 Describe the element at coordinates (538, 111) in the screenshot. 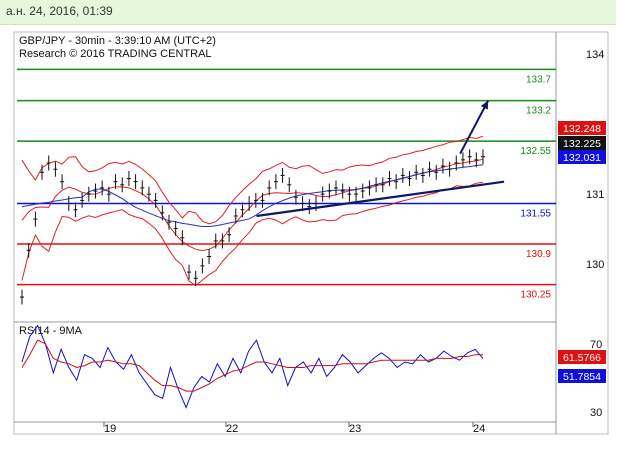

I see `level-label-133.2: 133.2` at that location.